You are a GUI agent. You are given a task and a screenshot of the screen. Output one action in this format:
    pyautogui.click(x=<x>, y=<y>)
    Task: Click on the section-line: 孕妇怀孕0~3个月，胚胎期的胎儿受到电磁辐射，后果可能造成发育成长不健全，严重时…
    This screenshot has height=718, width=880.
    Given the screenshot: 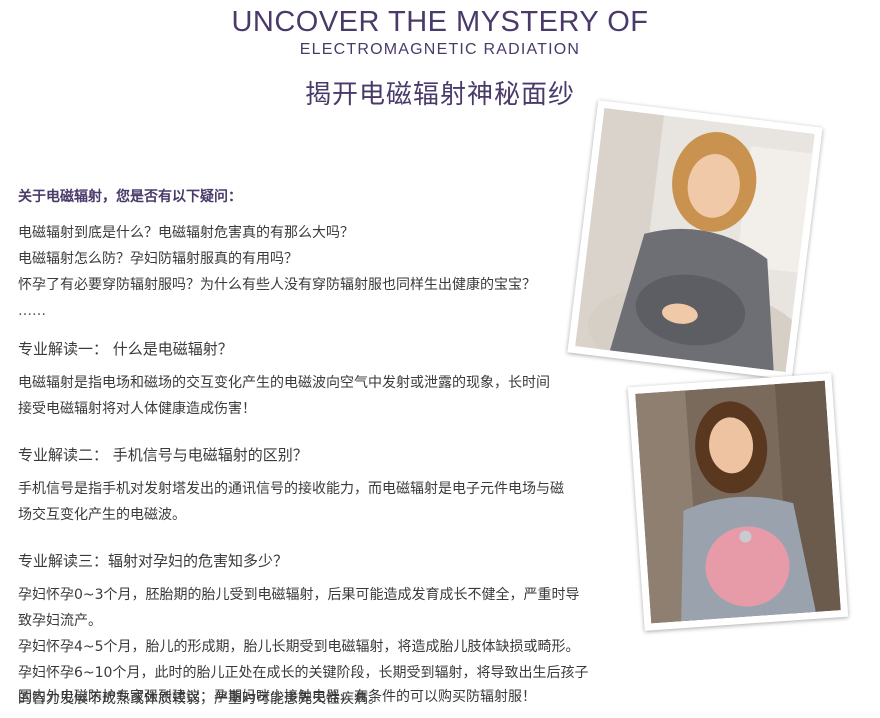 What is the action you would take?
    pyautogui.click(x=299, y=595)
    